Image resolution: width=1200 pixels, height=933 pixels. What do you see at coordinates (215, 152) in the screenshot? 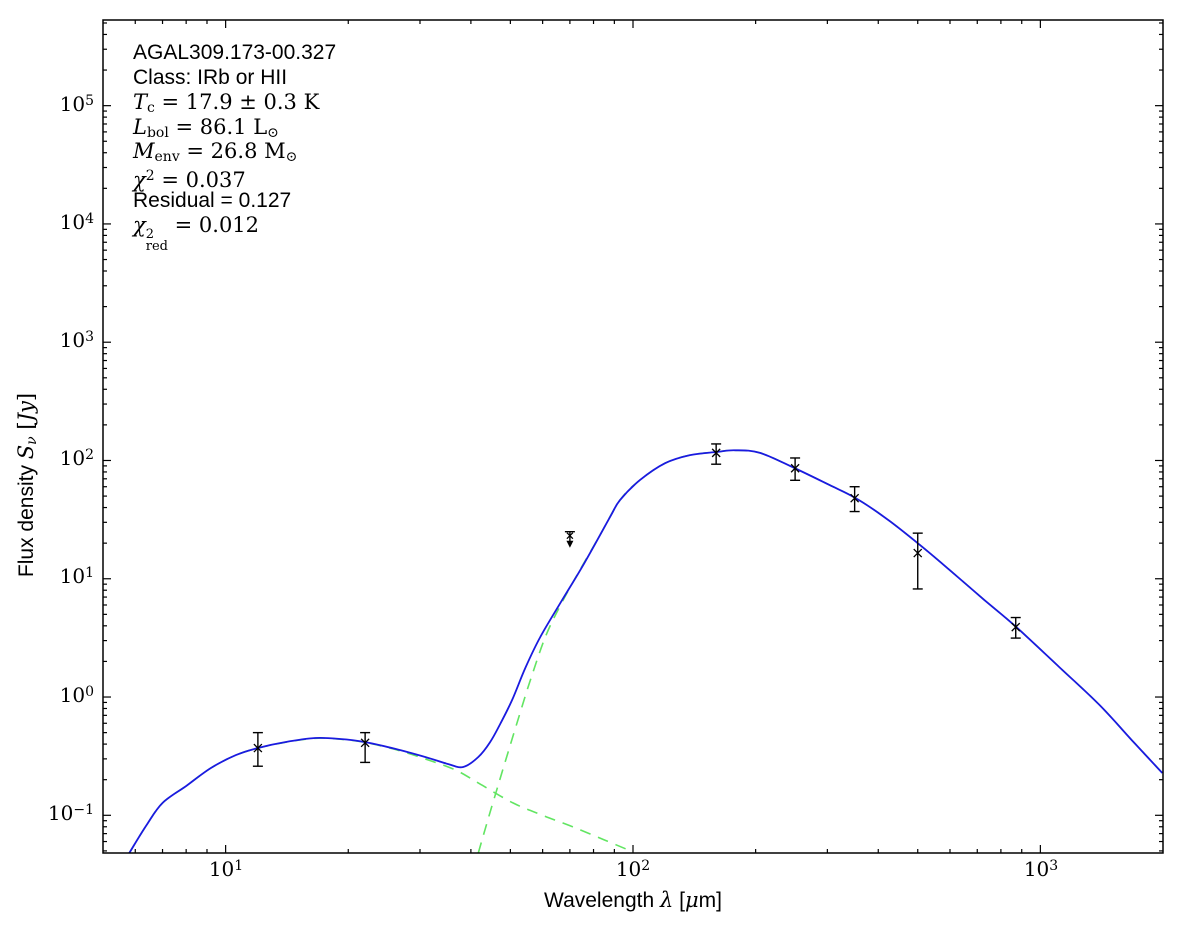
I see `annotation-envelope-mass: Menv = 26.8 M⊙` at bounding box center [215, 152].